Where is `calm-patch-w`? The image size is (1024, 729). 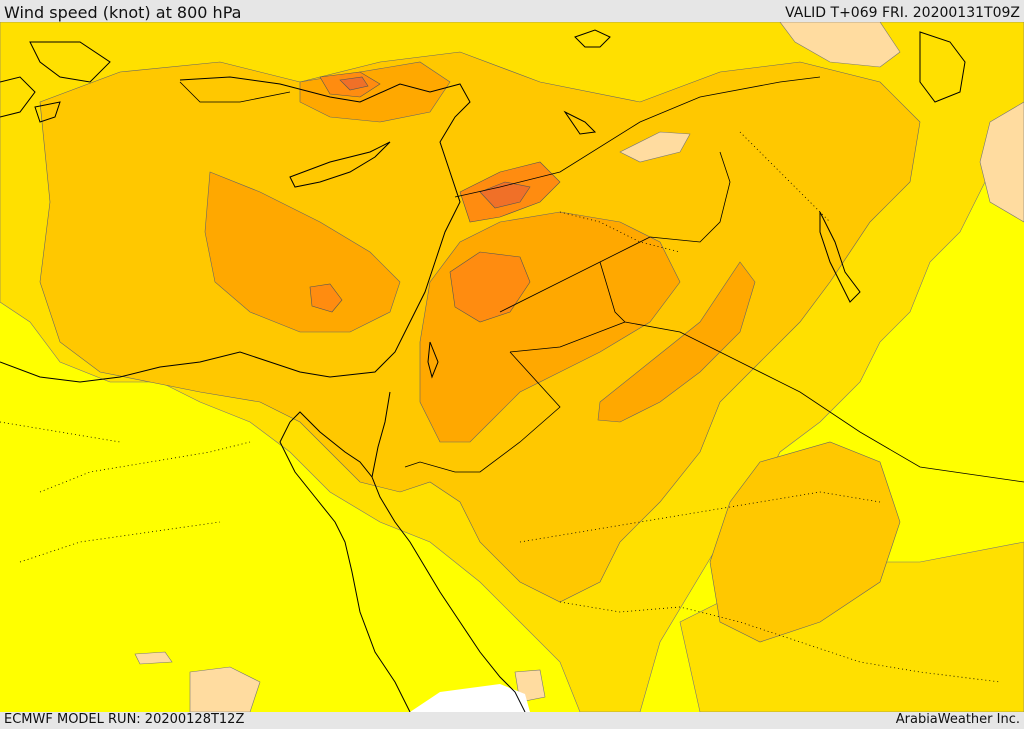
calm-patch-w is located at coordinates (153, 658).